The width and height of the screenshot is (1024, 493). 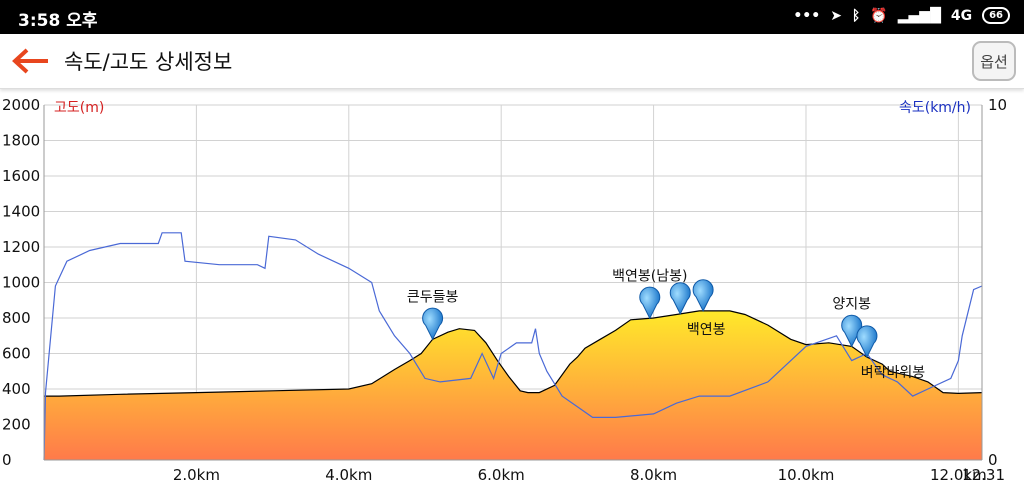 What do you see at coordinates (21, 212) in the screenshot?
I see `elevation-tick-label: 1400` at bounding box center [21, 212].